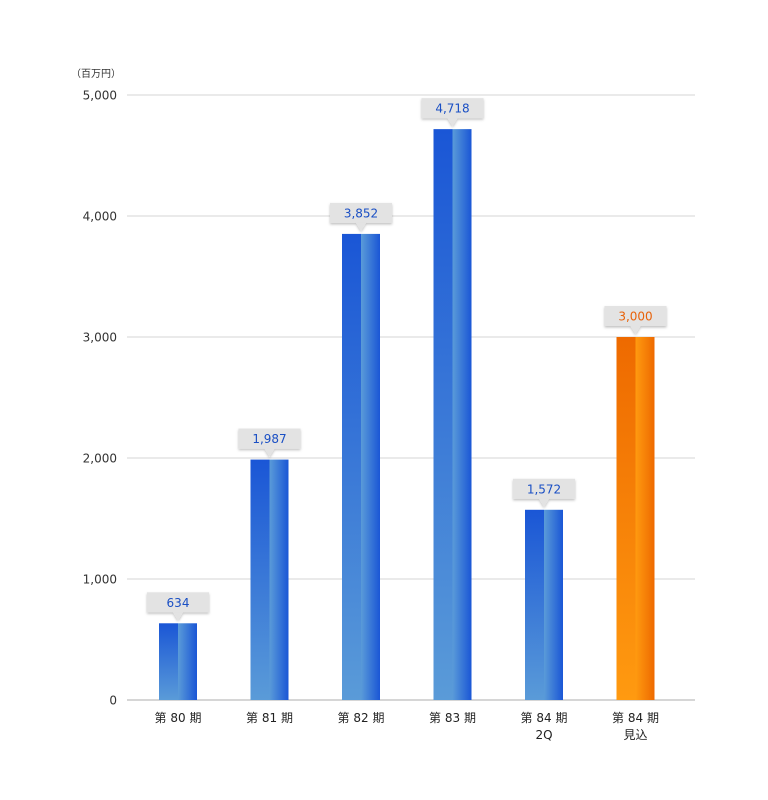 The height and width of the screenshot is (800, 768). Describe the element at coordinates (361, 718) in the screenshot. I see `x-category-label: 第 82 期` at that location.